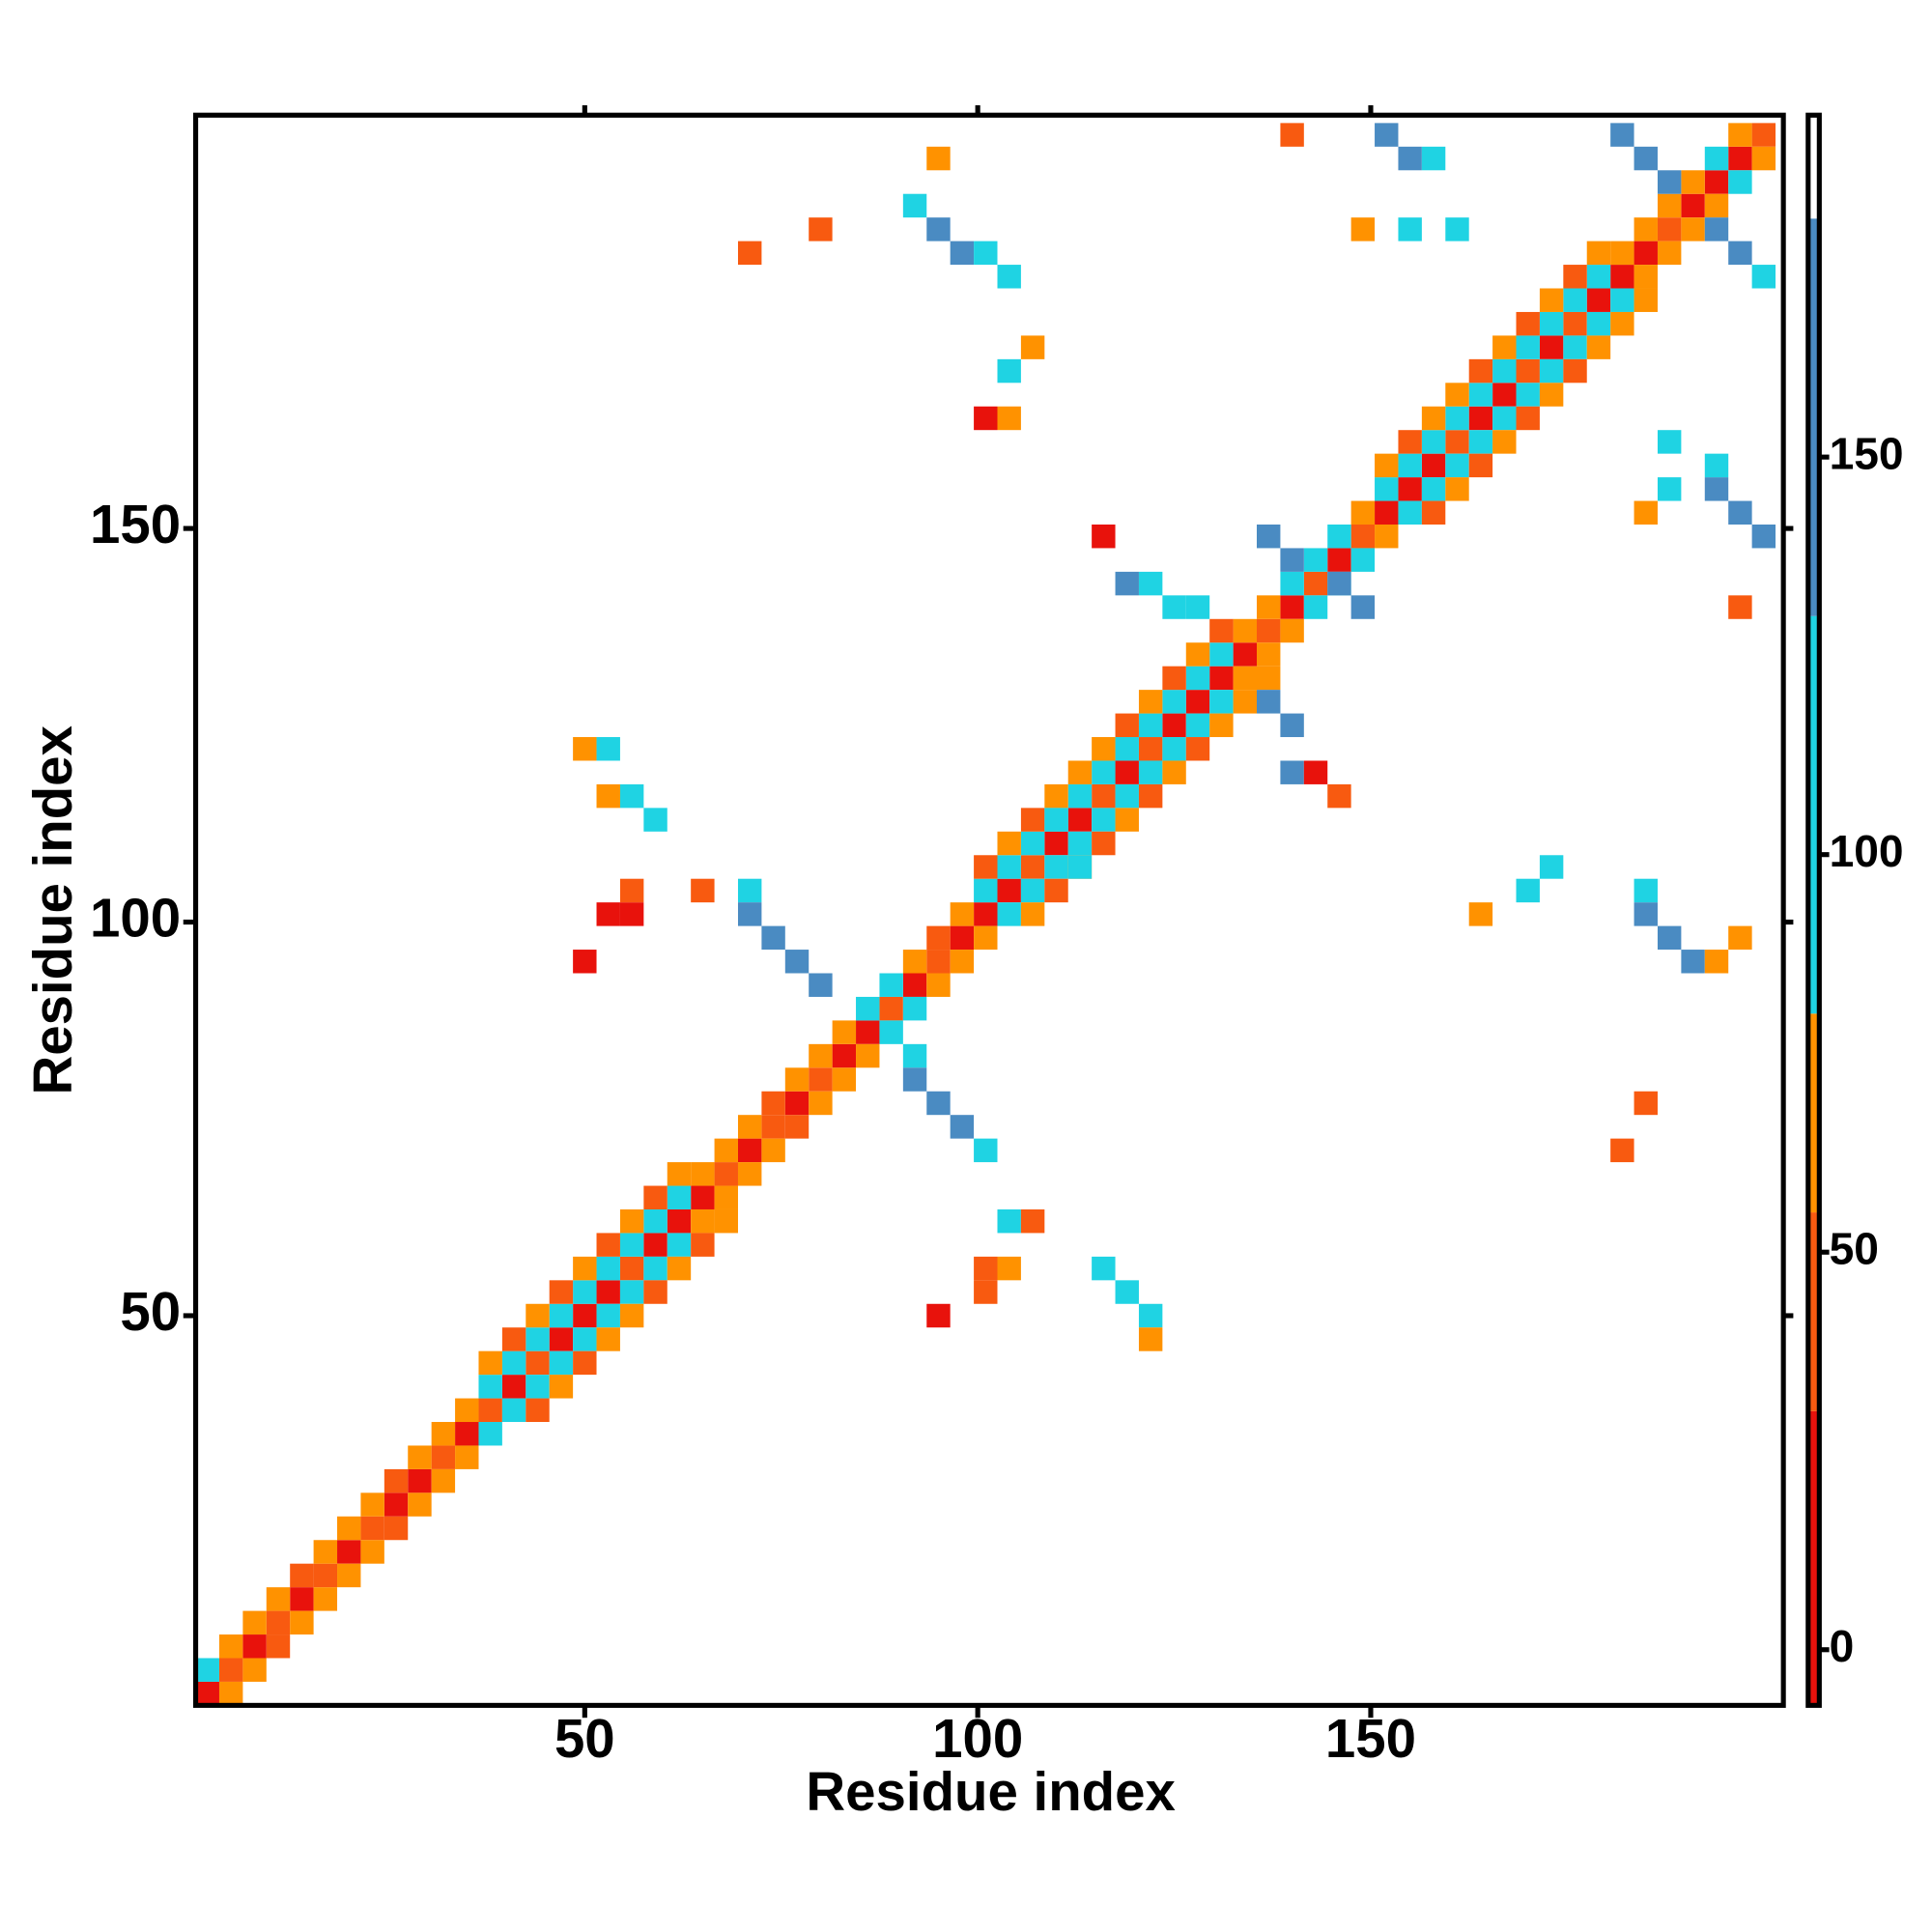  What do you see at coordinates (1867, 453) in the screenshot?
I see `colorbar-tick-label: 150` at bounding box center [1867, 453].